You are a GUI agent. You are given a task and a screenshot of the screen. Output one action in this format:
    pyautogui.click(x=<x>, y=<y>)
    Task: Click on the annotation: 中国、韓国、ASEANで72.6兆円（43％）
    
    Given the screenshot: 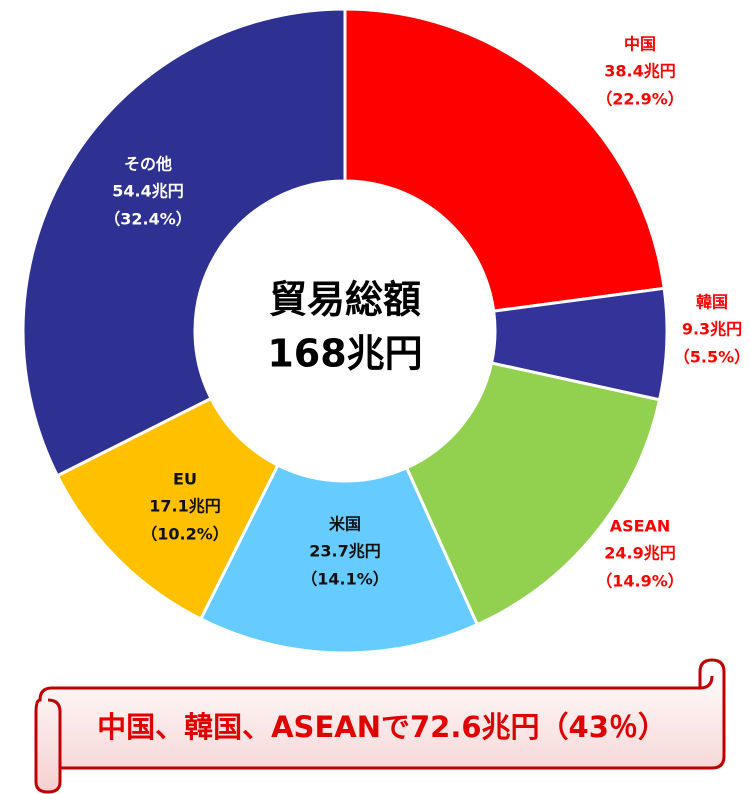 What is the action you would take?
    pyautogui.click(x=382, y=727)
    